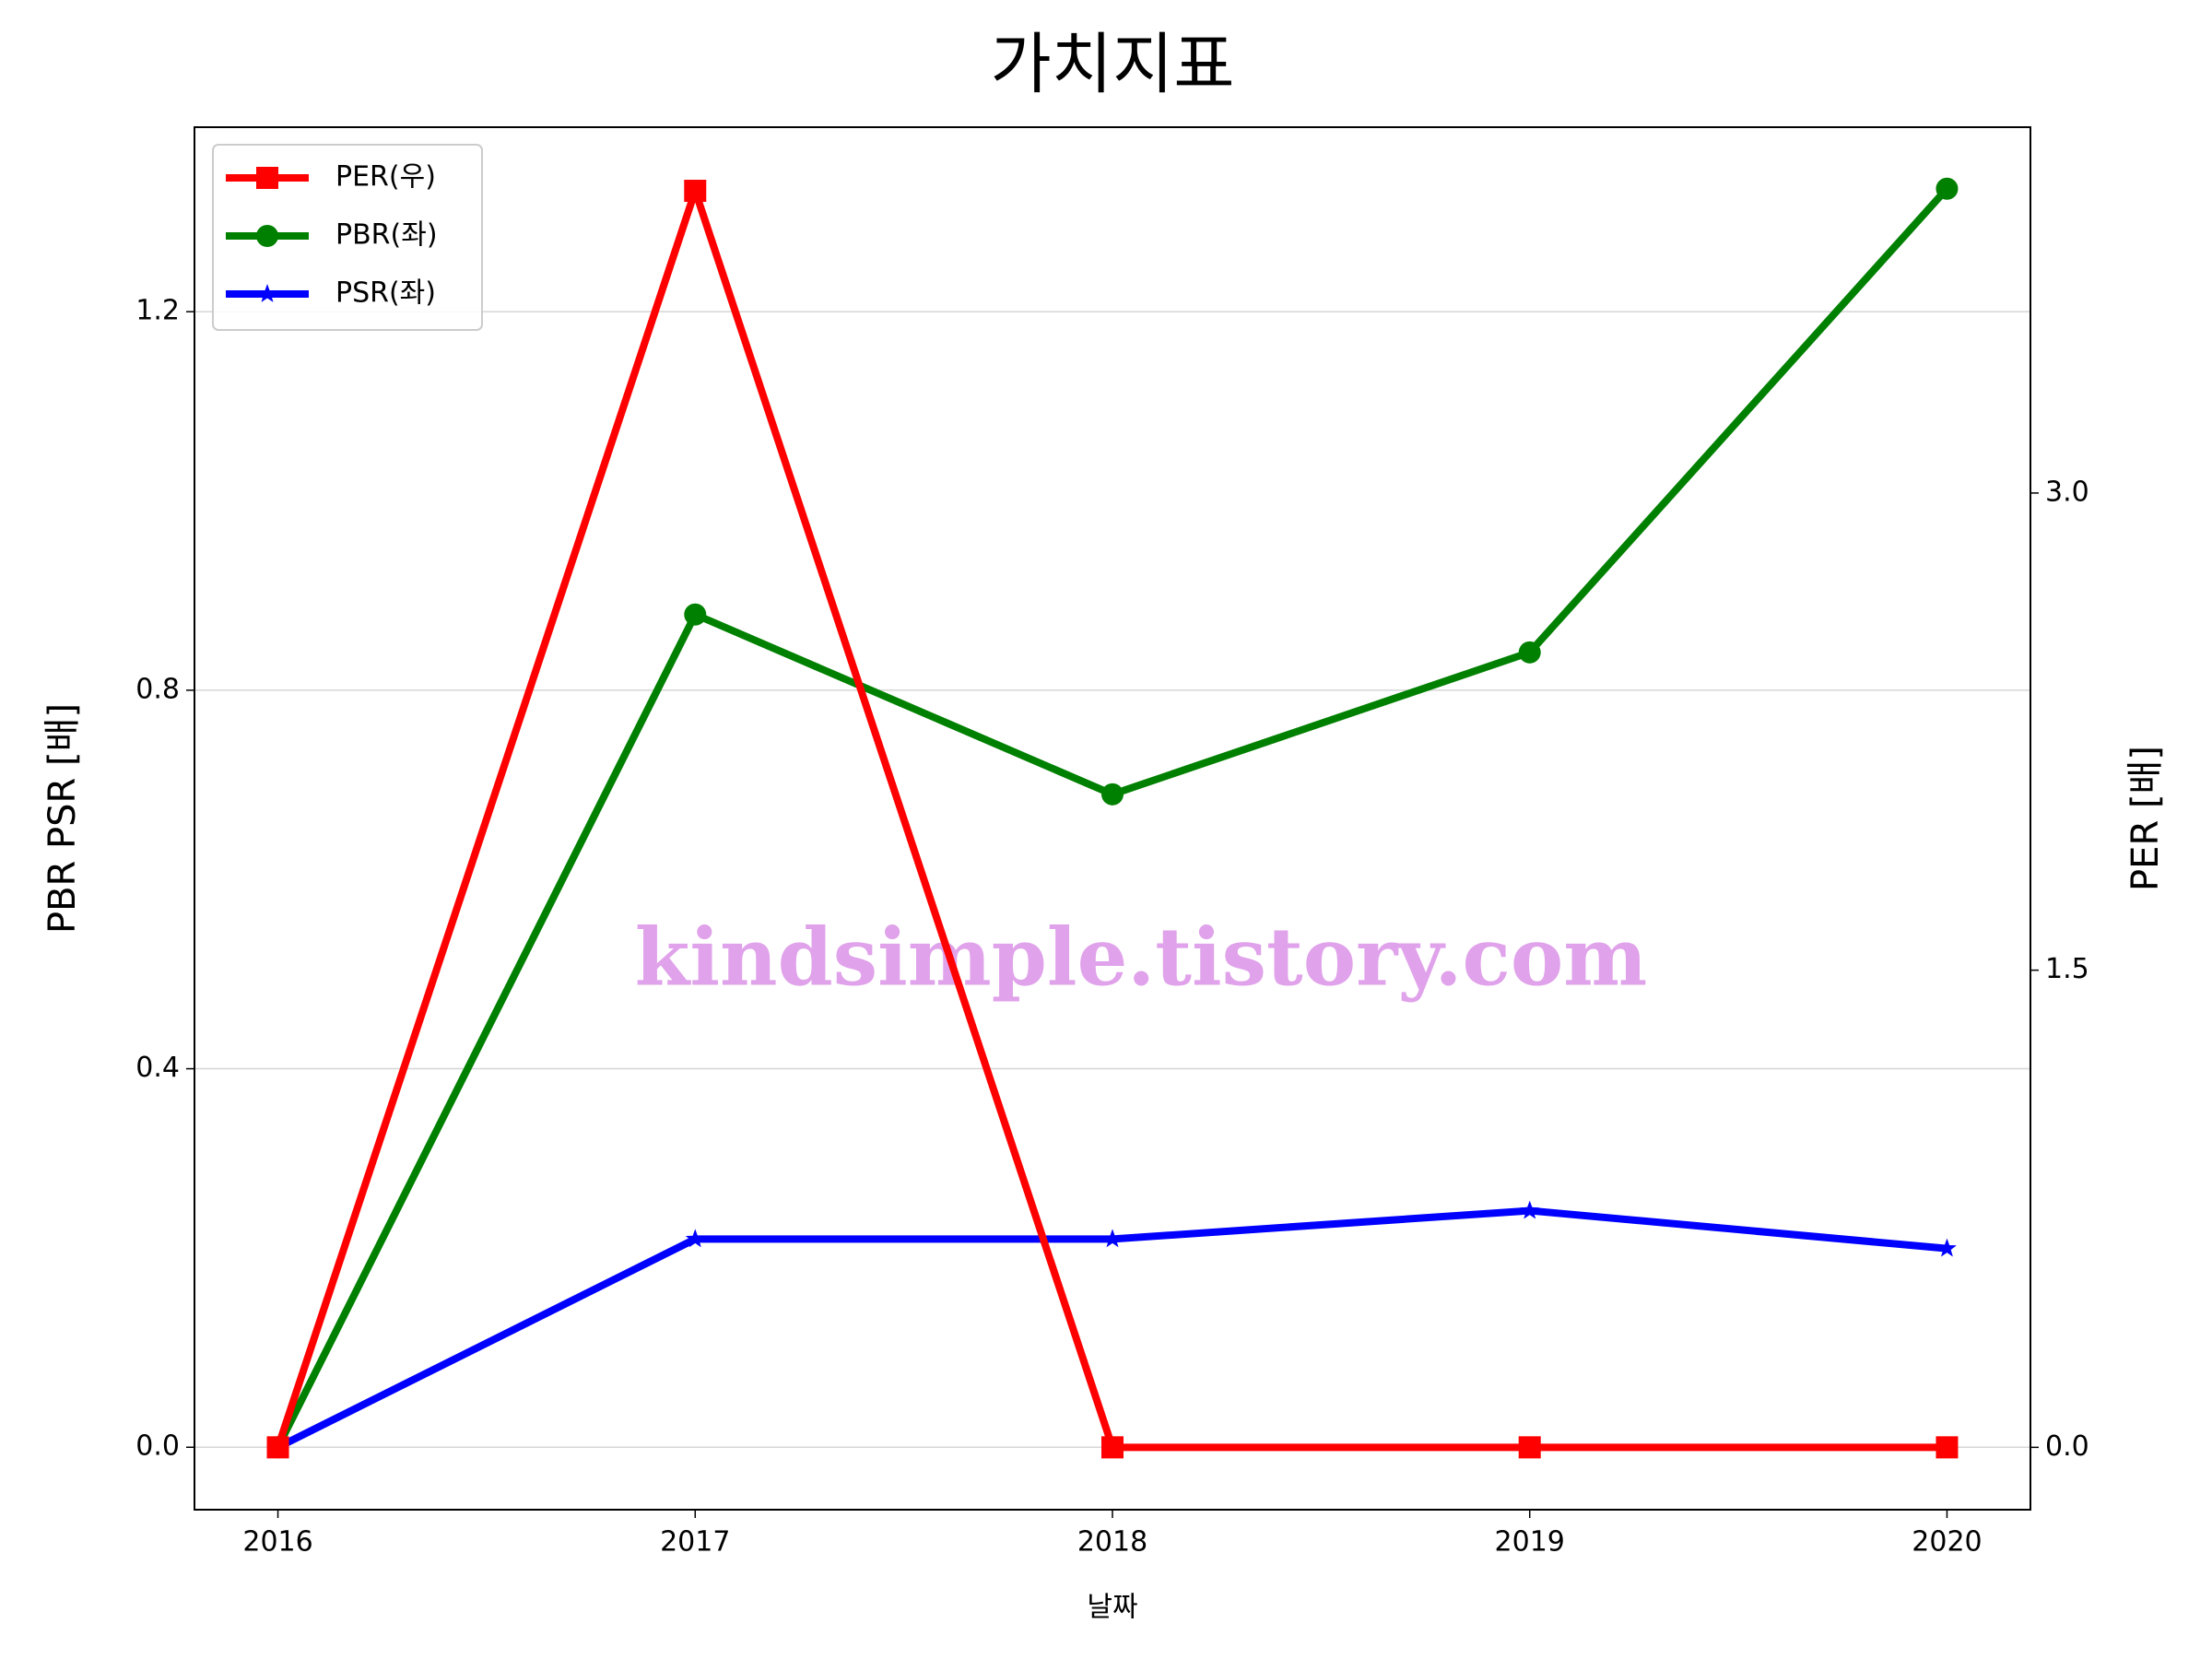 This screenshot has height=1659, width=2212. What do you see at coordinates (2067, 1446) in the screenshot?
I see `y2-tick-label: 0.0` at bounding box center [2067, 1446].